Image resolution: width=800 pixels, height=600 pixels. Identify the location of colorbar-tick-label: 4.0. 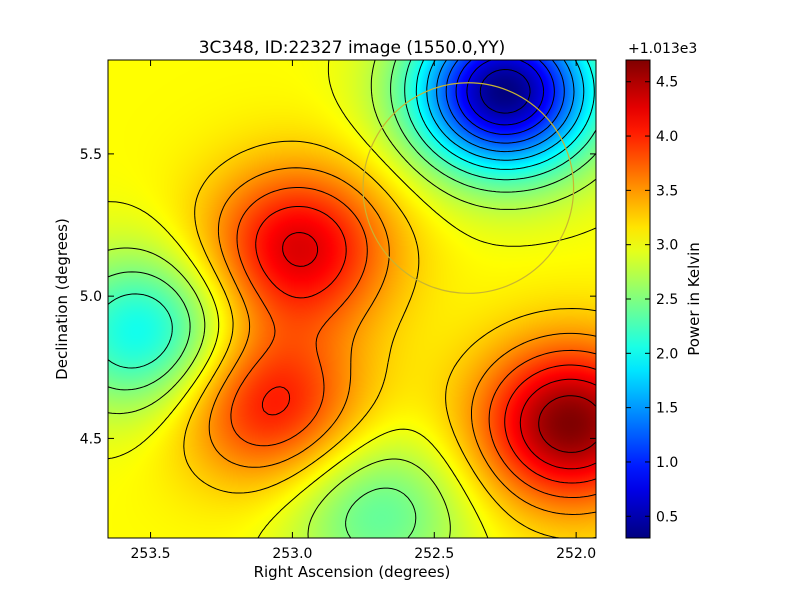
(667, 137).